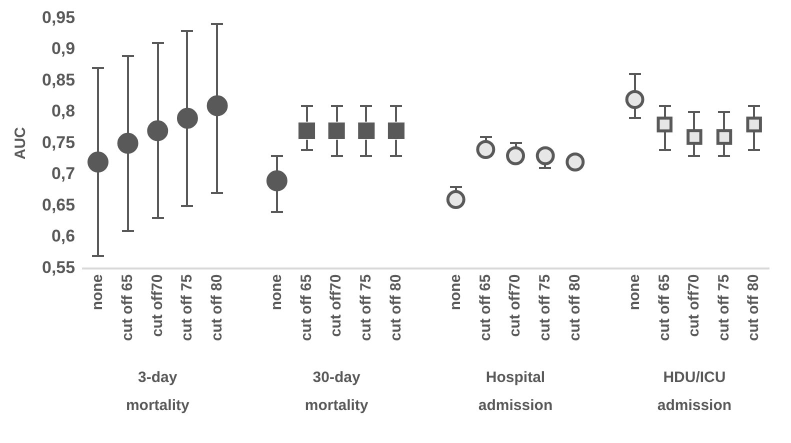 Image resolution: width=791 pixels, height=443 pixels. What do you see at coordinates (59, 268) in the screenshot?
I see `y-tick-label: 0,55` at bounding box center [59, 268].